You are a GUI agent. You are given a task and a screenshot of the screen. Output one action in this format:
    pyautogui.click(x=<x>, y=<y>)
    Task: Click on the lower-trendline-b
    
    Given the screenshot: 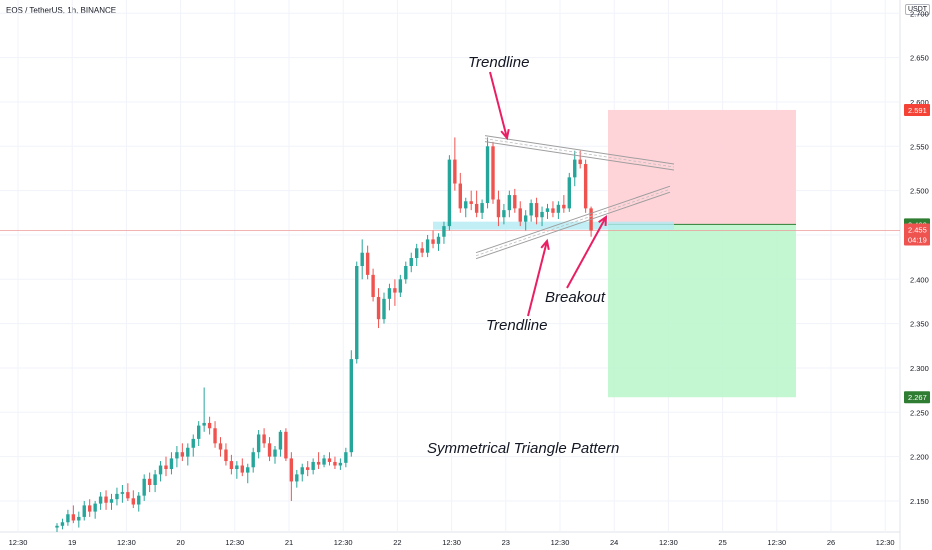 What is the action you would take?
    pyautogui.click(x=573, y=225)
    